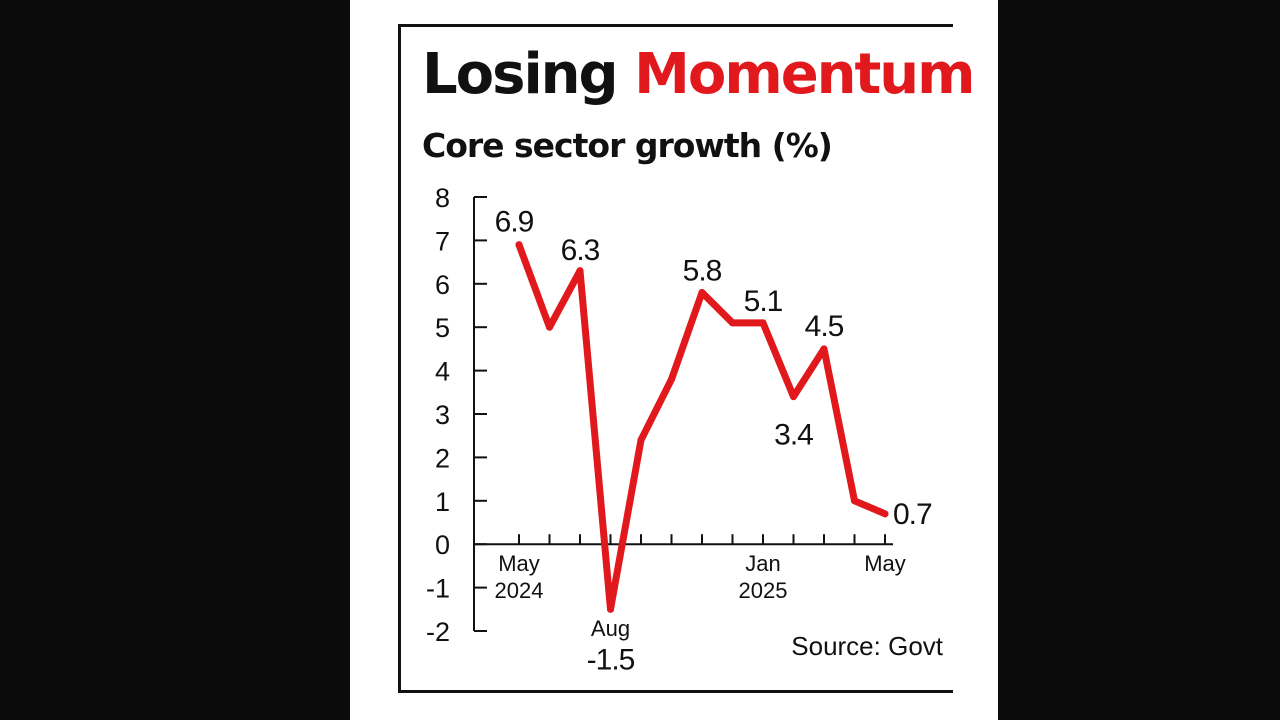 The height and width of the screenshot is (720, 1280). I want to click on x-tick-label-line: Aug, so click(610, 628).